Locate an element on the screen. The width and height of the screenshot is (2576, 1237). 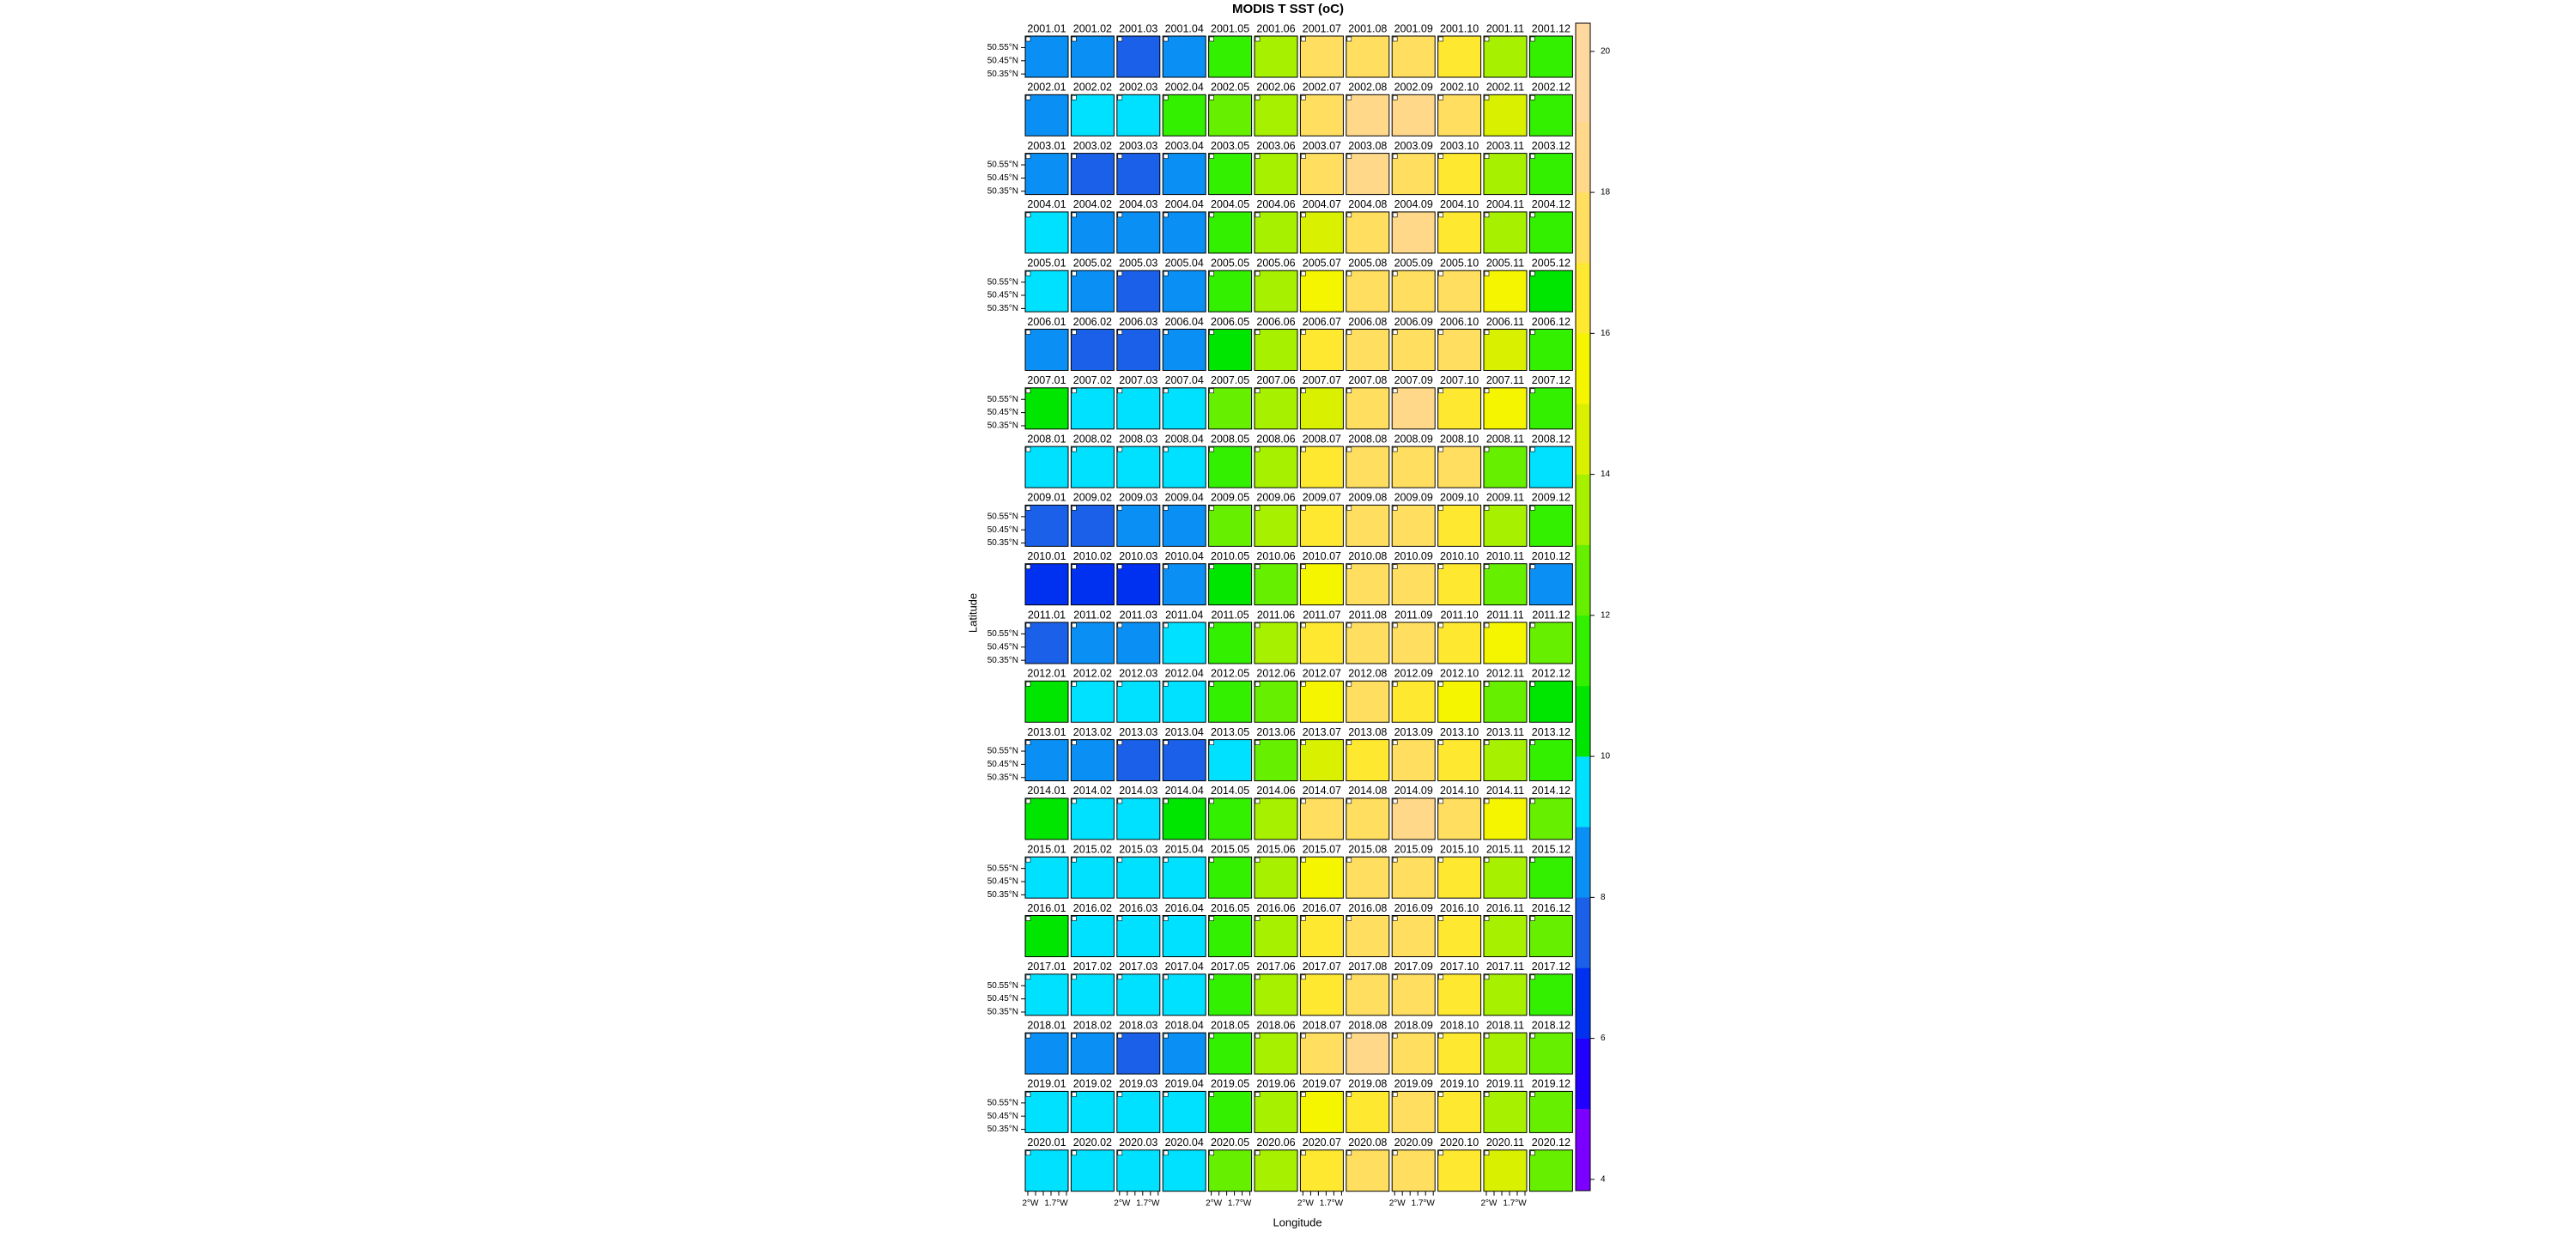
panel-label: 2001.08 is located at coordinates (1367, 28).